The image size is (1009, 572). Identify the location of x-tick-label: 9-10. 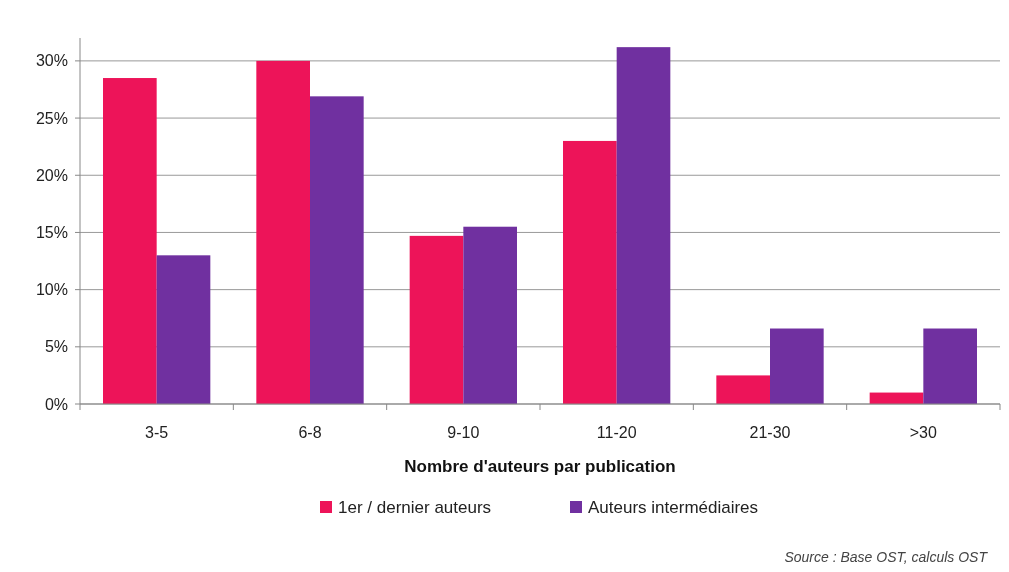
(463, 432).